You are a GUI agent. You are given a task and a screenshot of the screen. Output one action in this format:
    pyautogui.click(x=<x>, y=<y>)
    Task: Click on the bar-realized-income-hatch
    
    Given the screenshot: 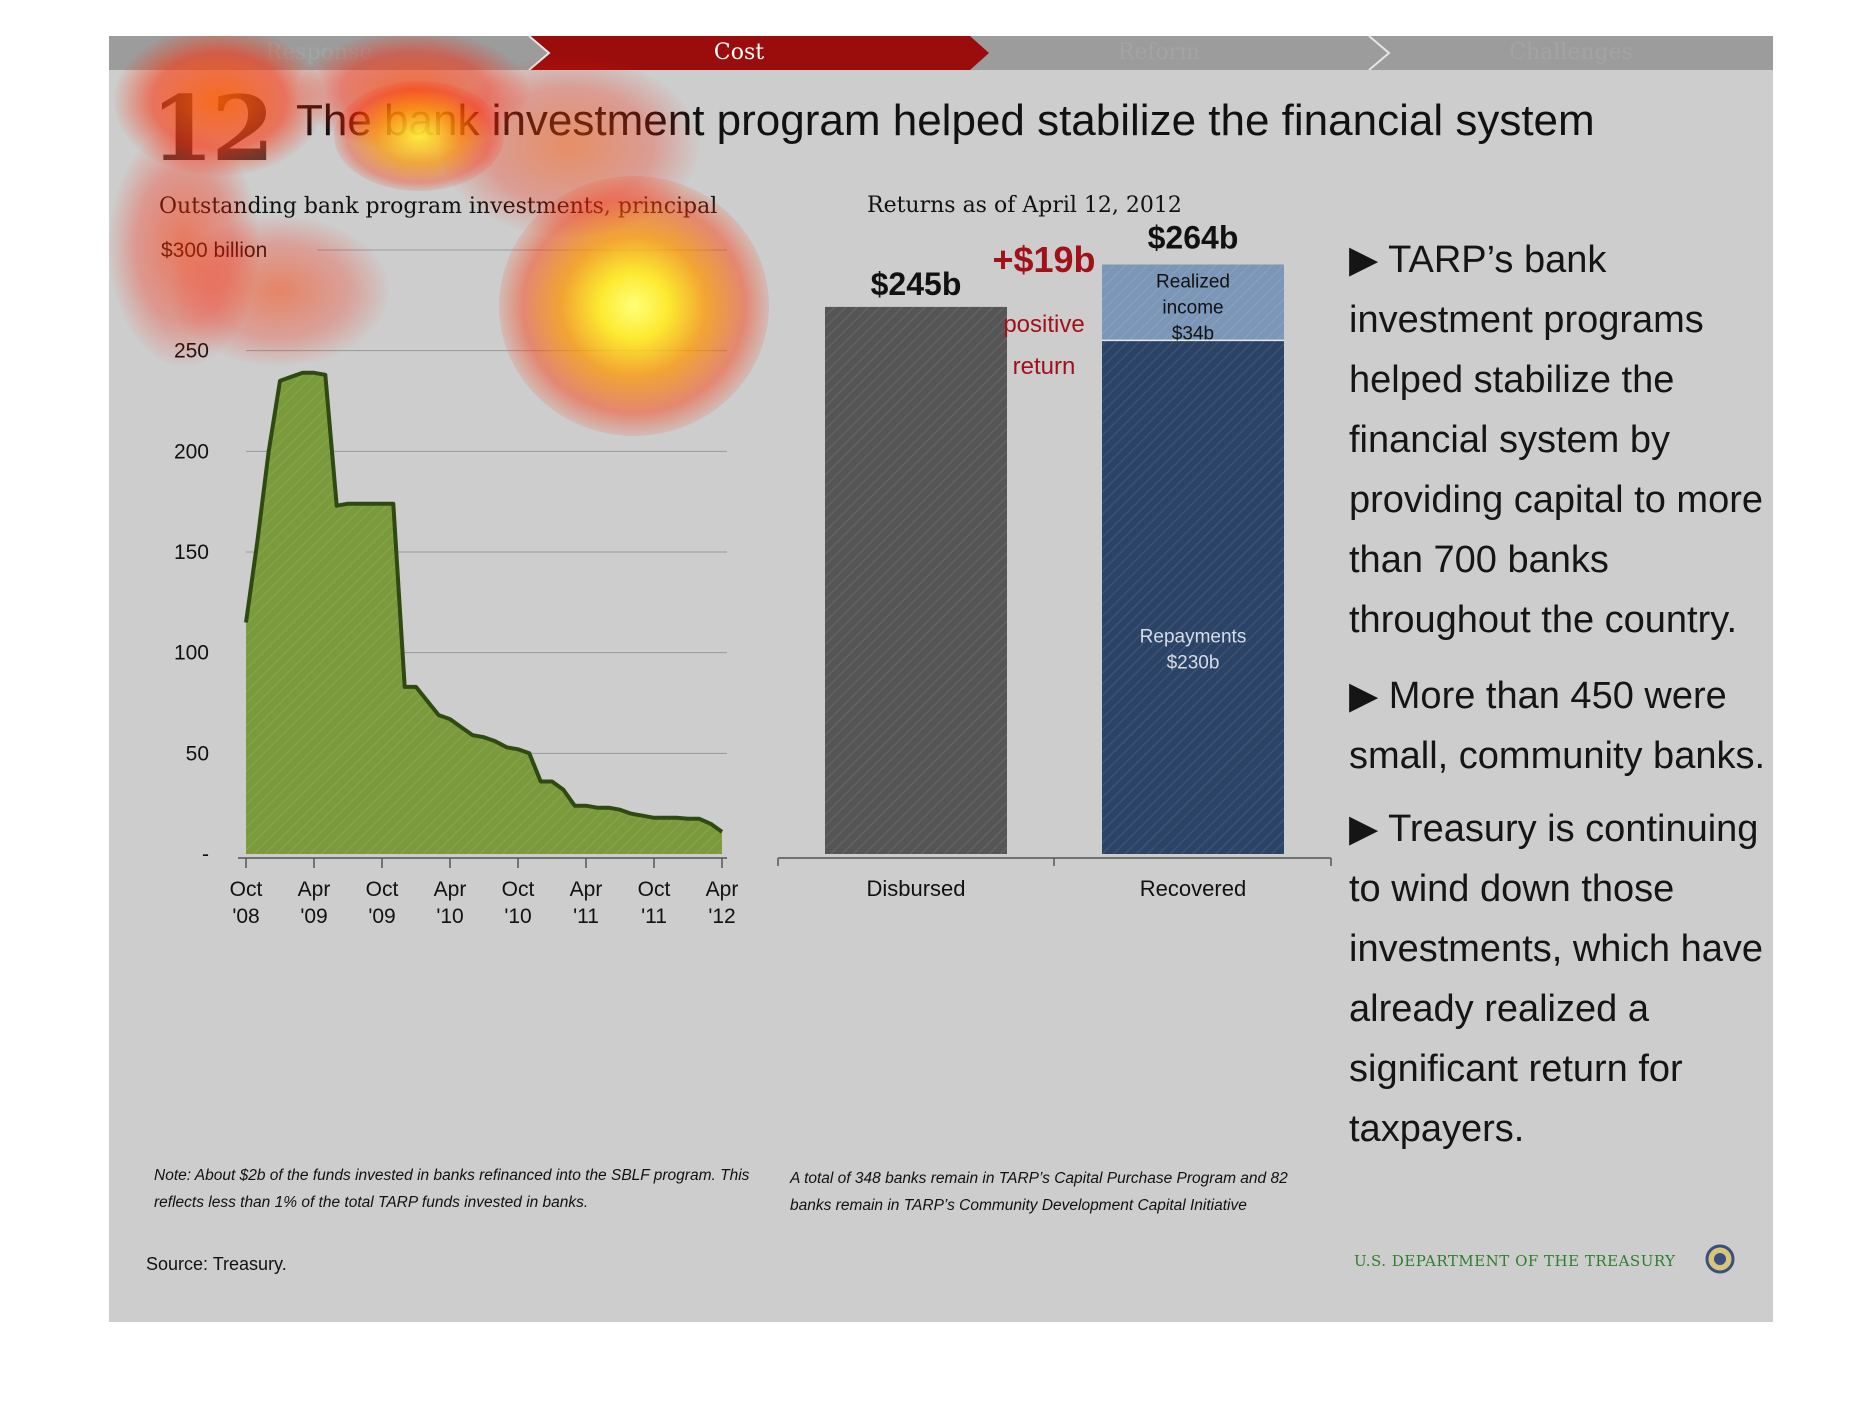 What is the action you would take?
    pyautogui.click(x=1193, y=302)
    